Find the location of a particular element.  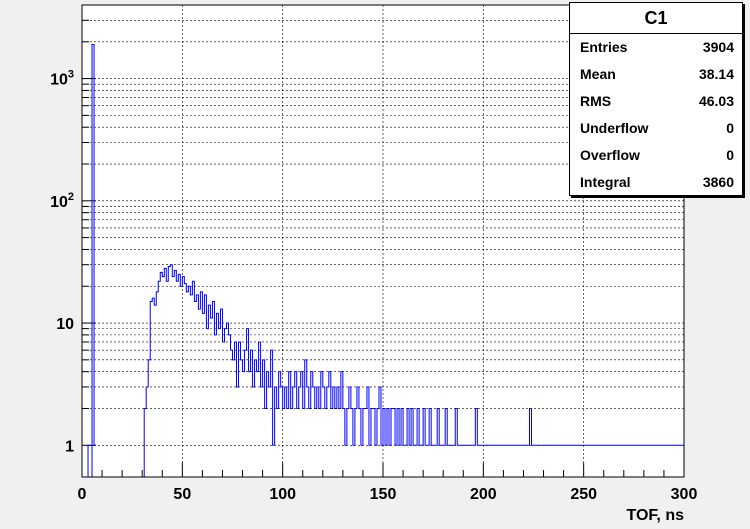

stats-row-mean: Mean 38.14 is located at coordinates (656, 74).